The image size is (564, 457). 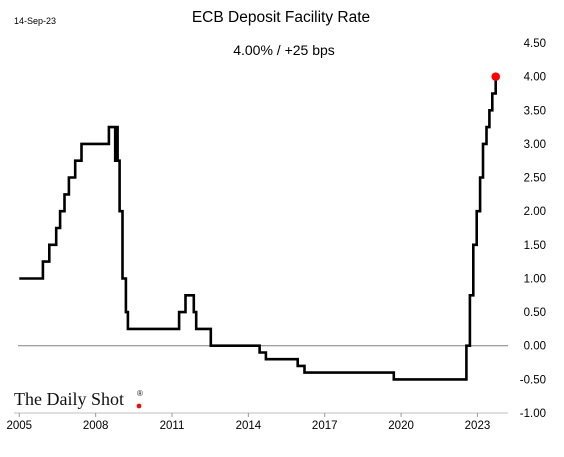 What do you see at coordinates (35, 21) in the screenshot?
I see `date-label: 14-Sep-23` at bounding box center [35, 21].